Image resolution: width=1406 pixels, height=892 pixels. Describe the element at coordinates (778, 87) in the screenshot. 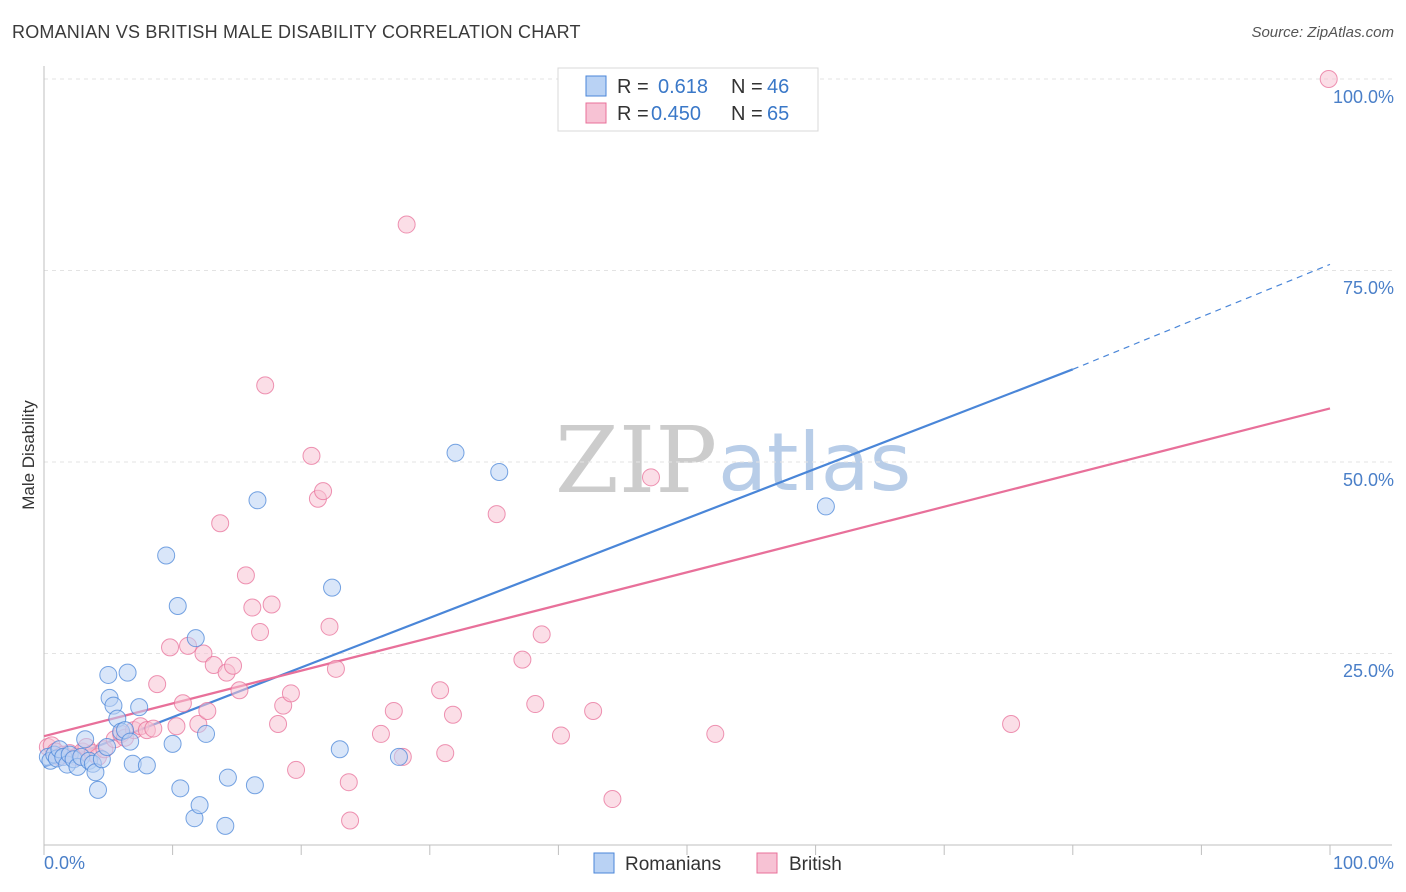

I see `legend-n-value-romanians: 46` at that location.